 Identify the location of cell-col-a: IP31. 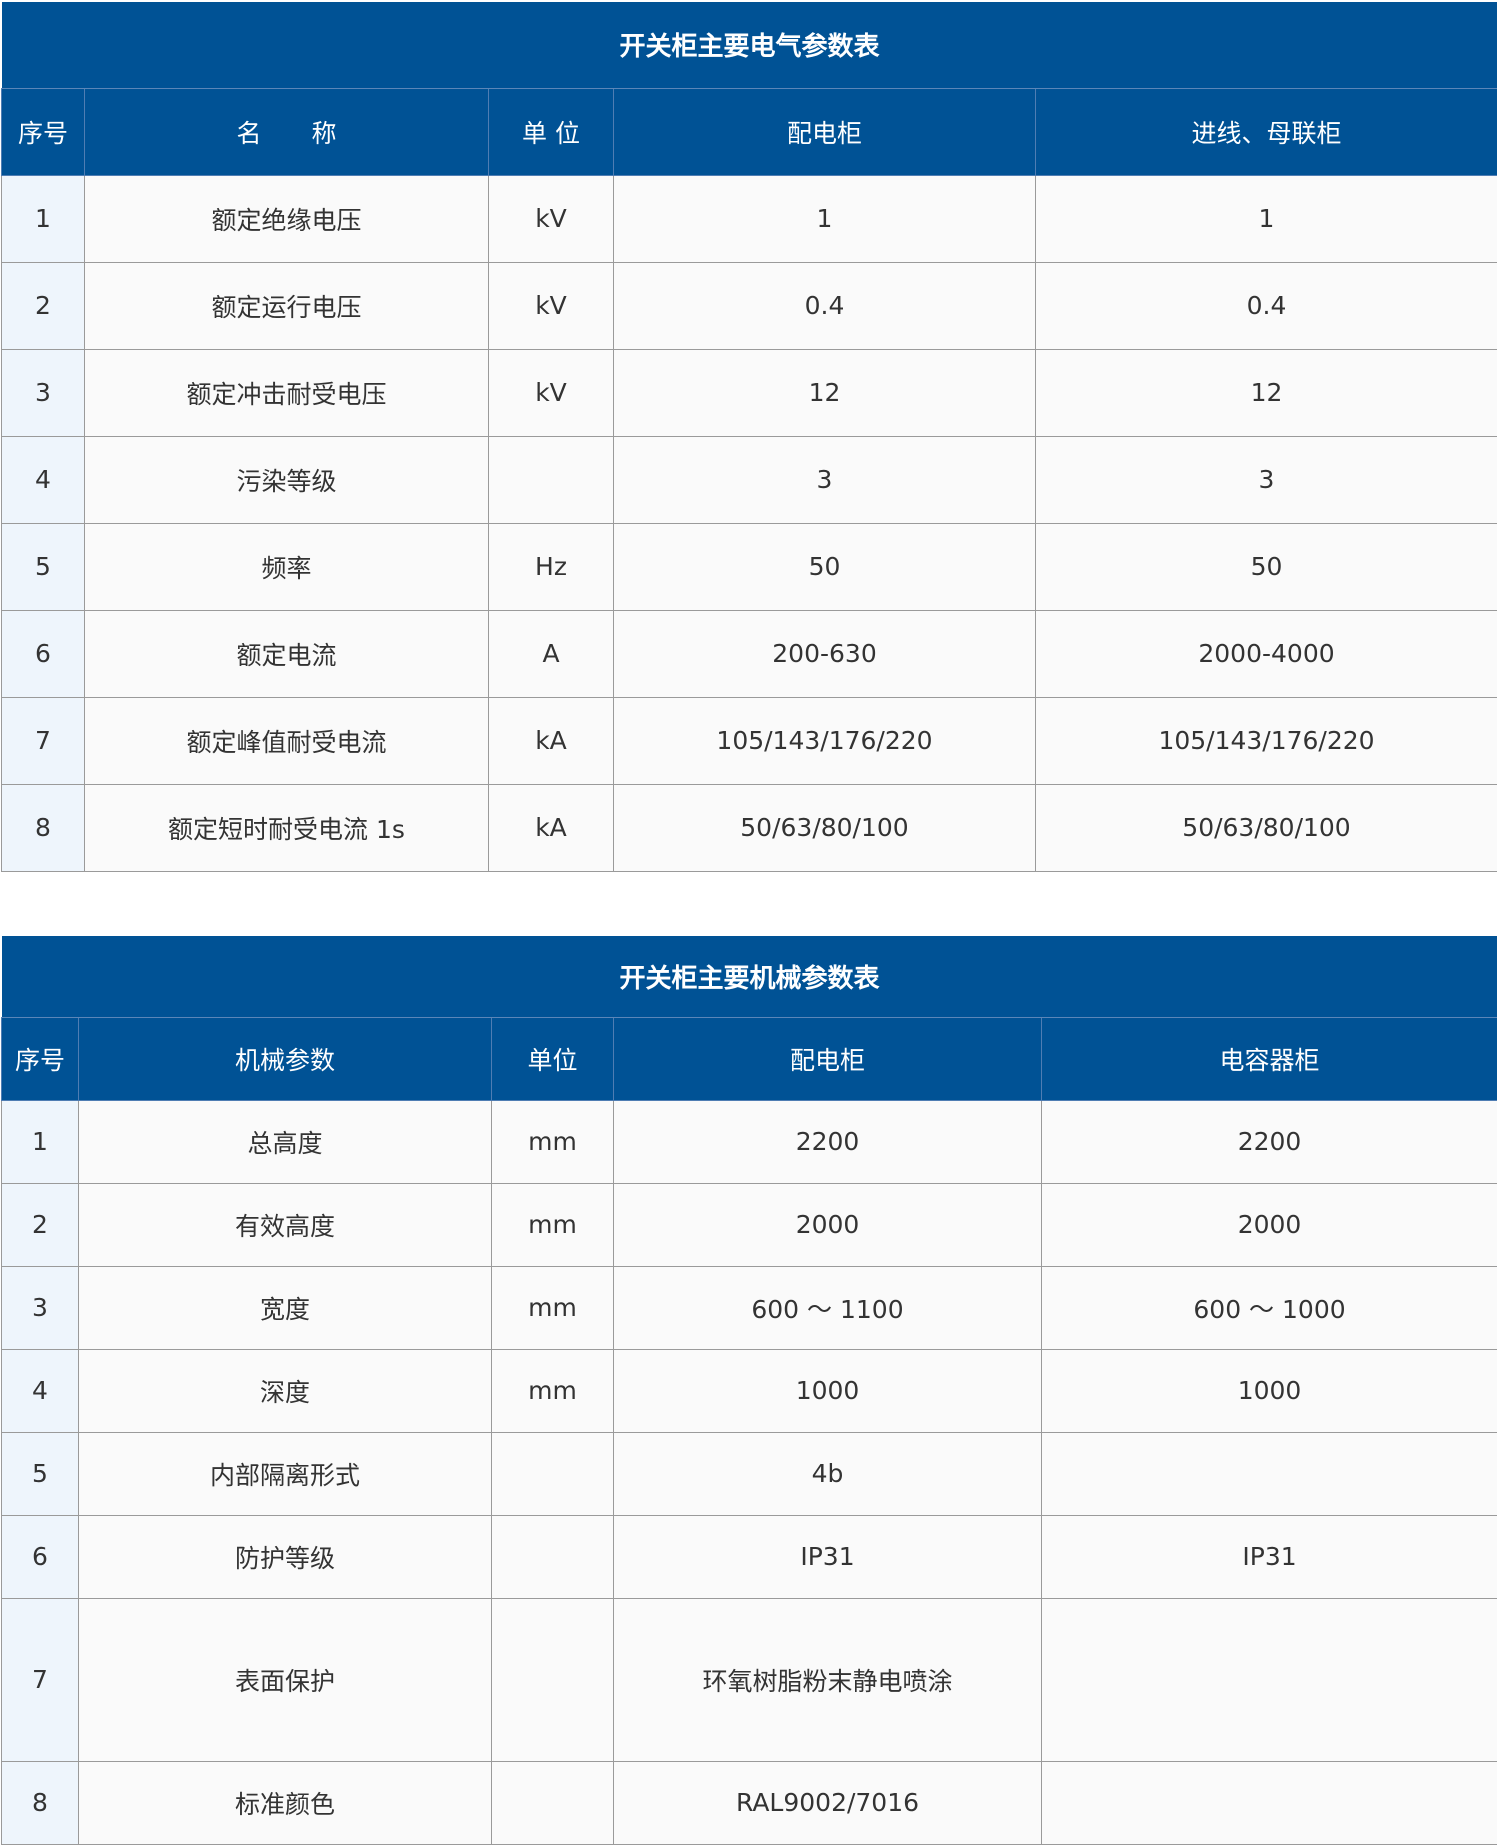
(828, 1556).